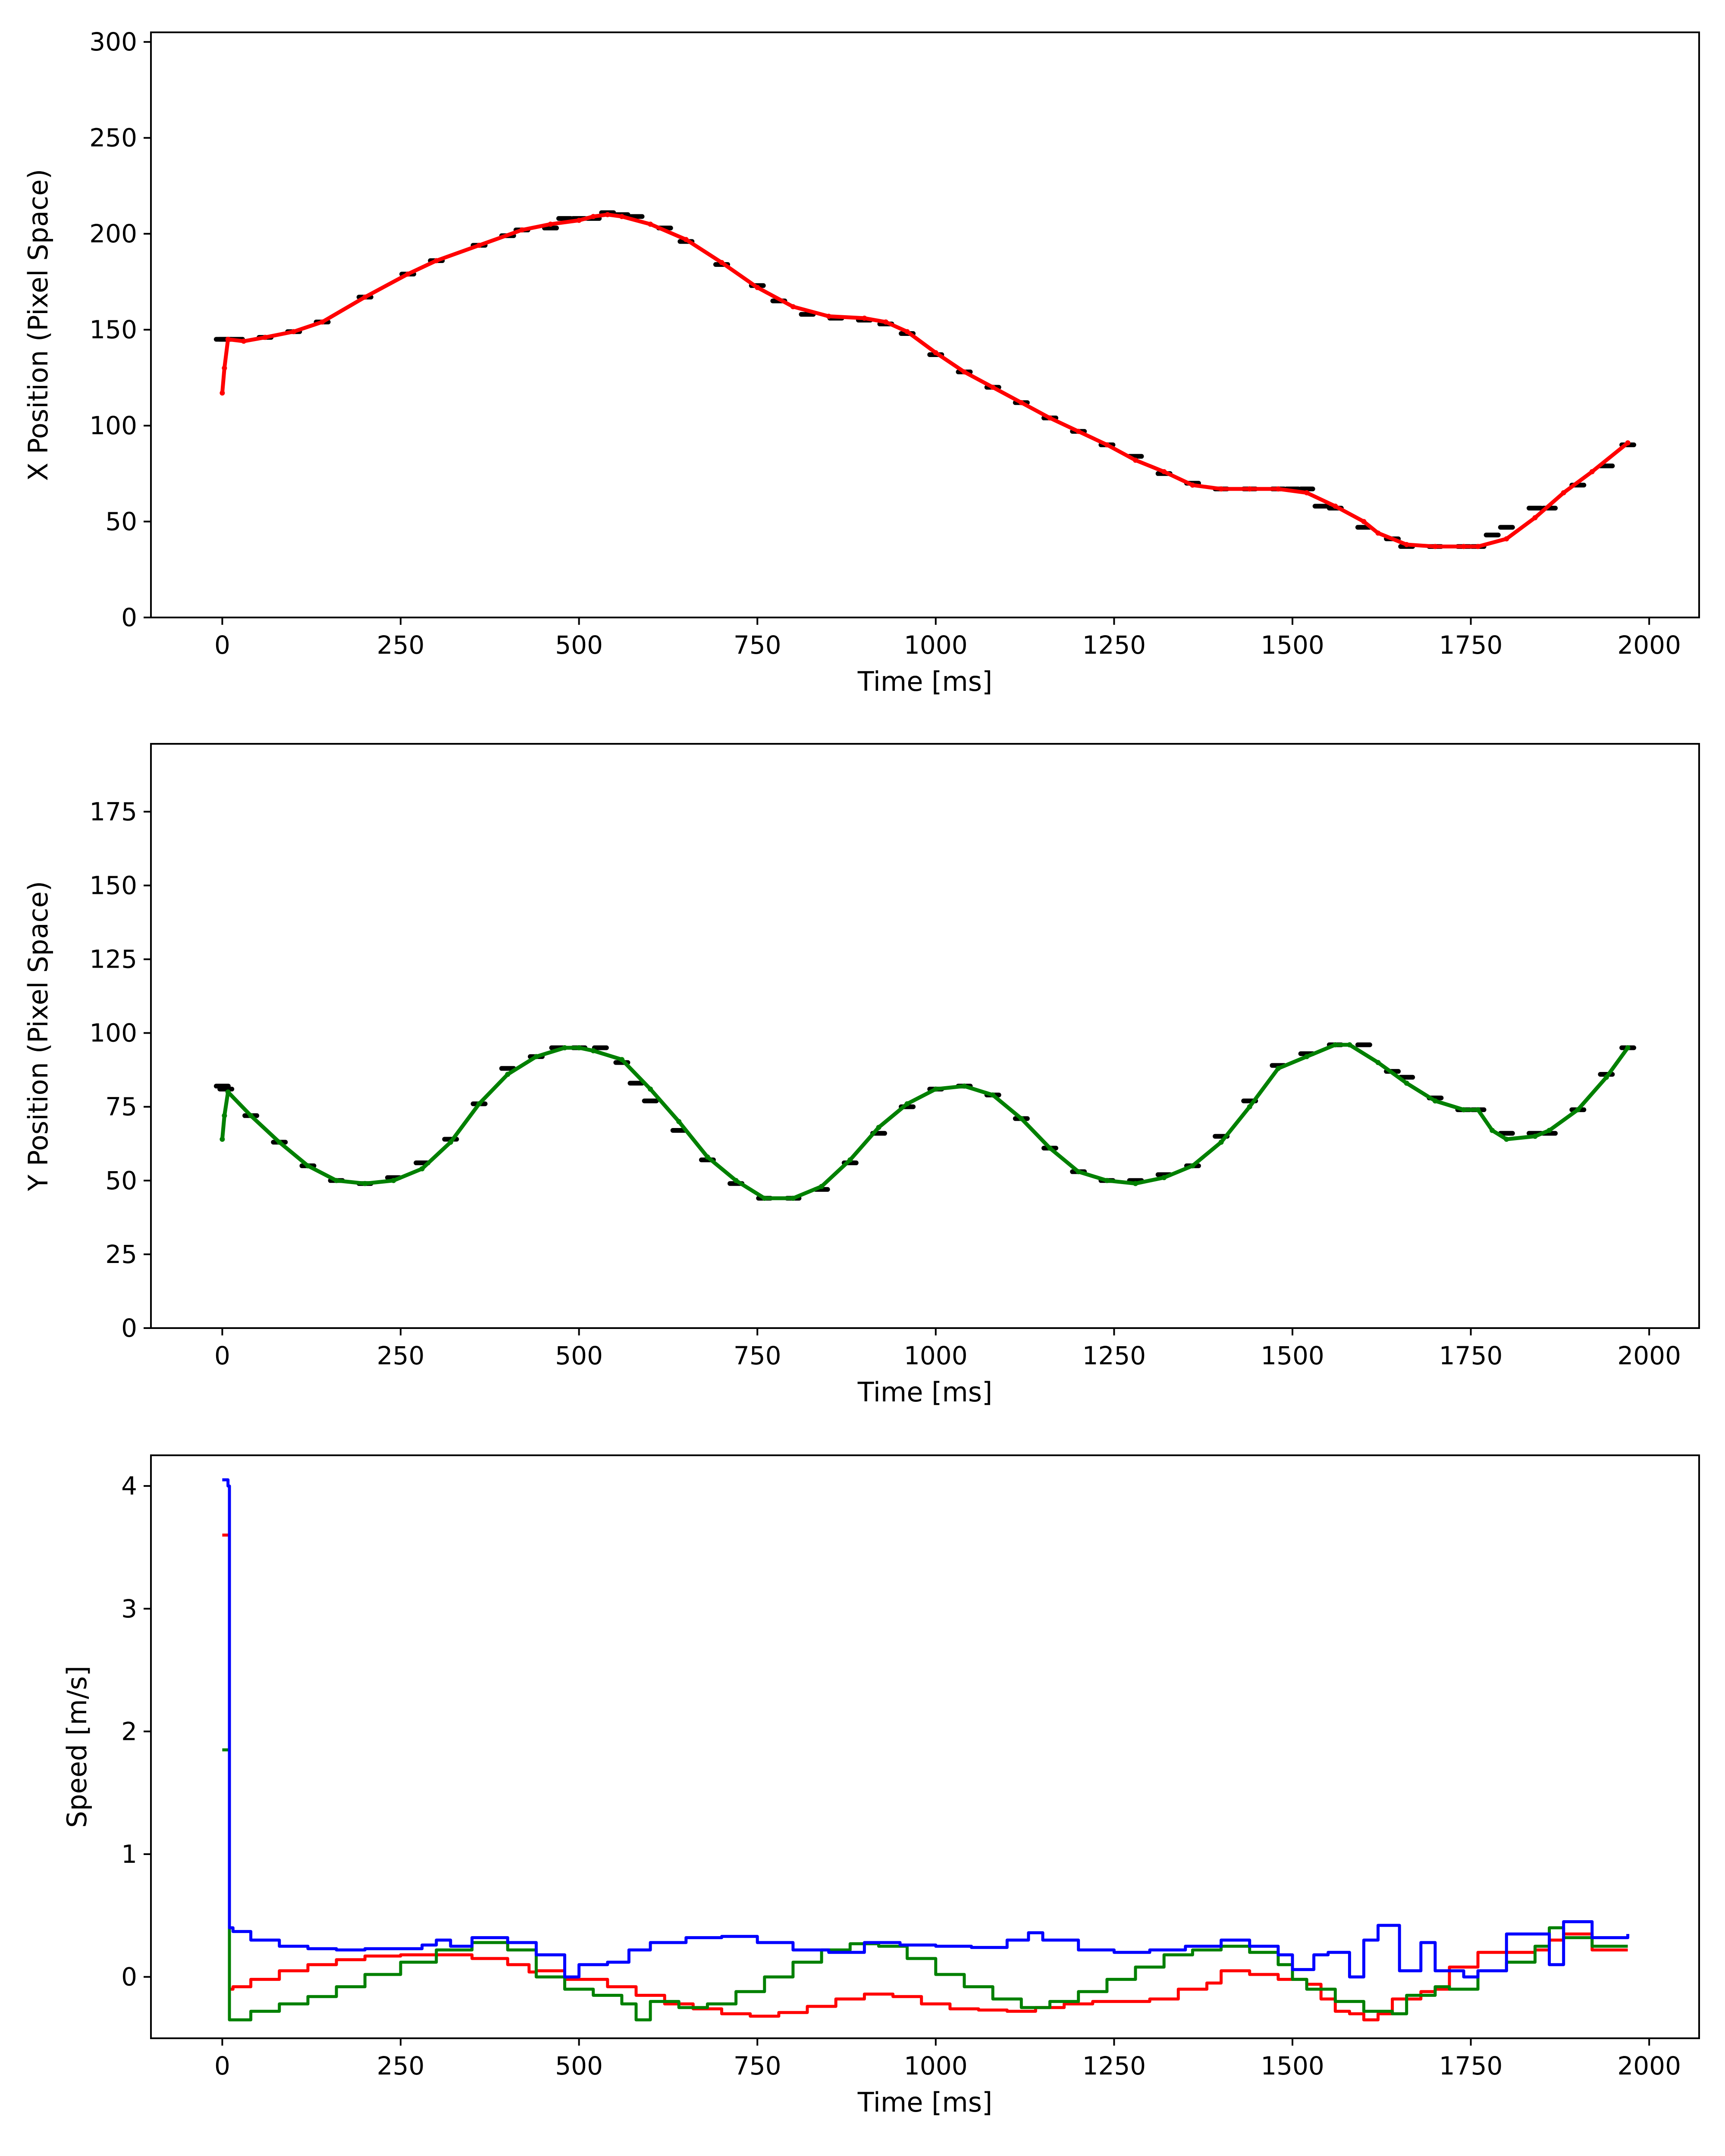  I want to click on x-axis-ticks-y: 0 250 500 750 1000 1250 1500 1750 2000, so click(948, 1349).